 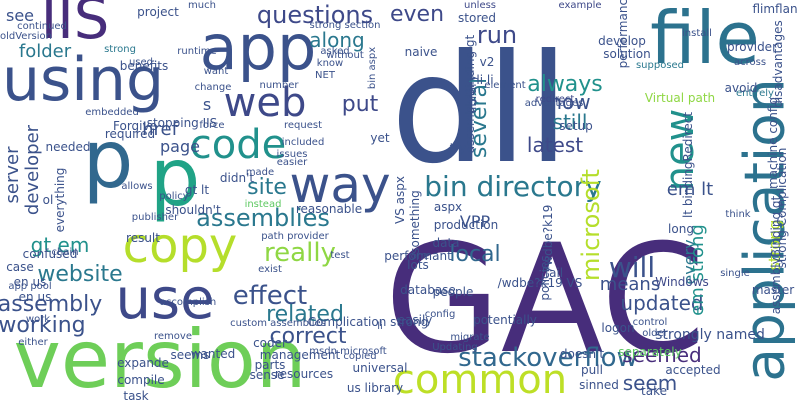 I want to click on word-oldversion: oldVersion, so click(x=26, y=36).